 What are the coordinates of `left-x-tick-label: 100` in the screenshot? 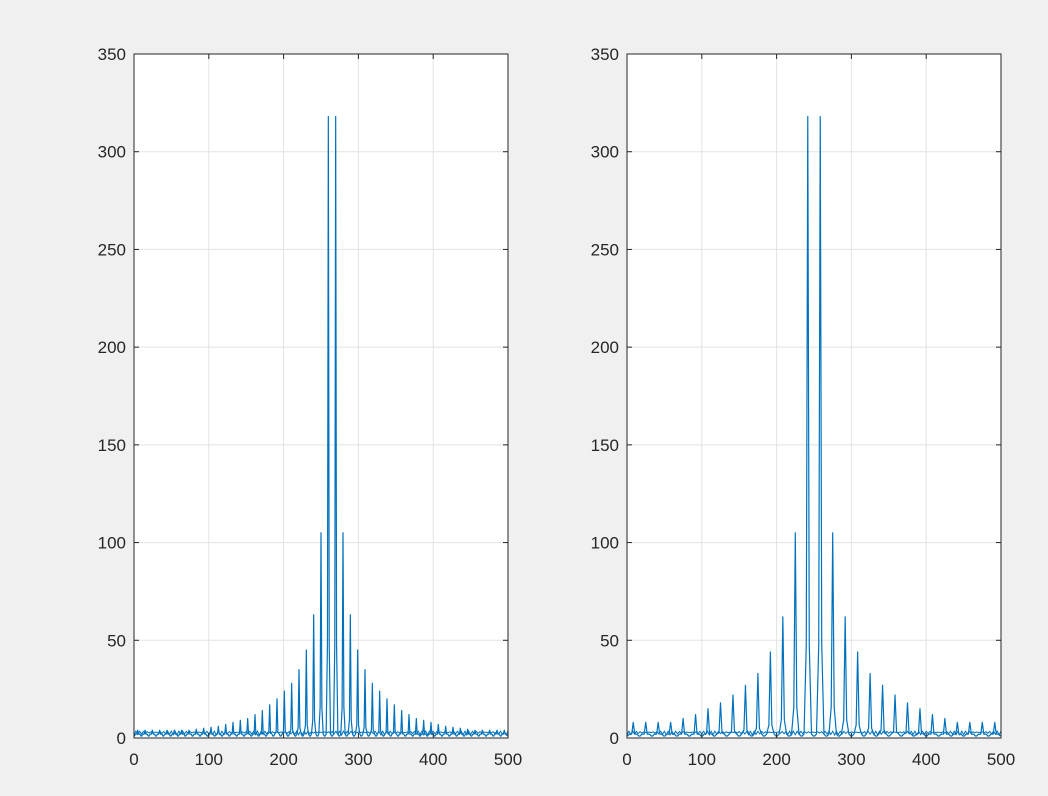 It's located at (209, 759).